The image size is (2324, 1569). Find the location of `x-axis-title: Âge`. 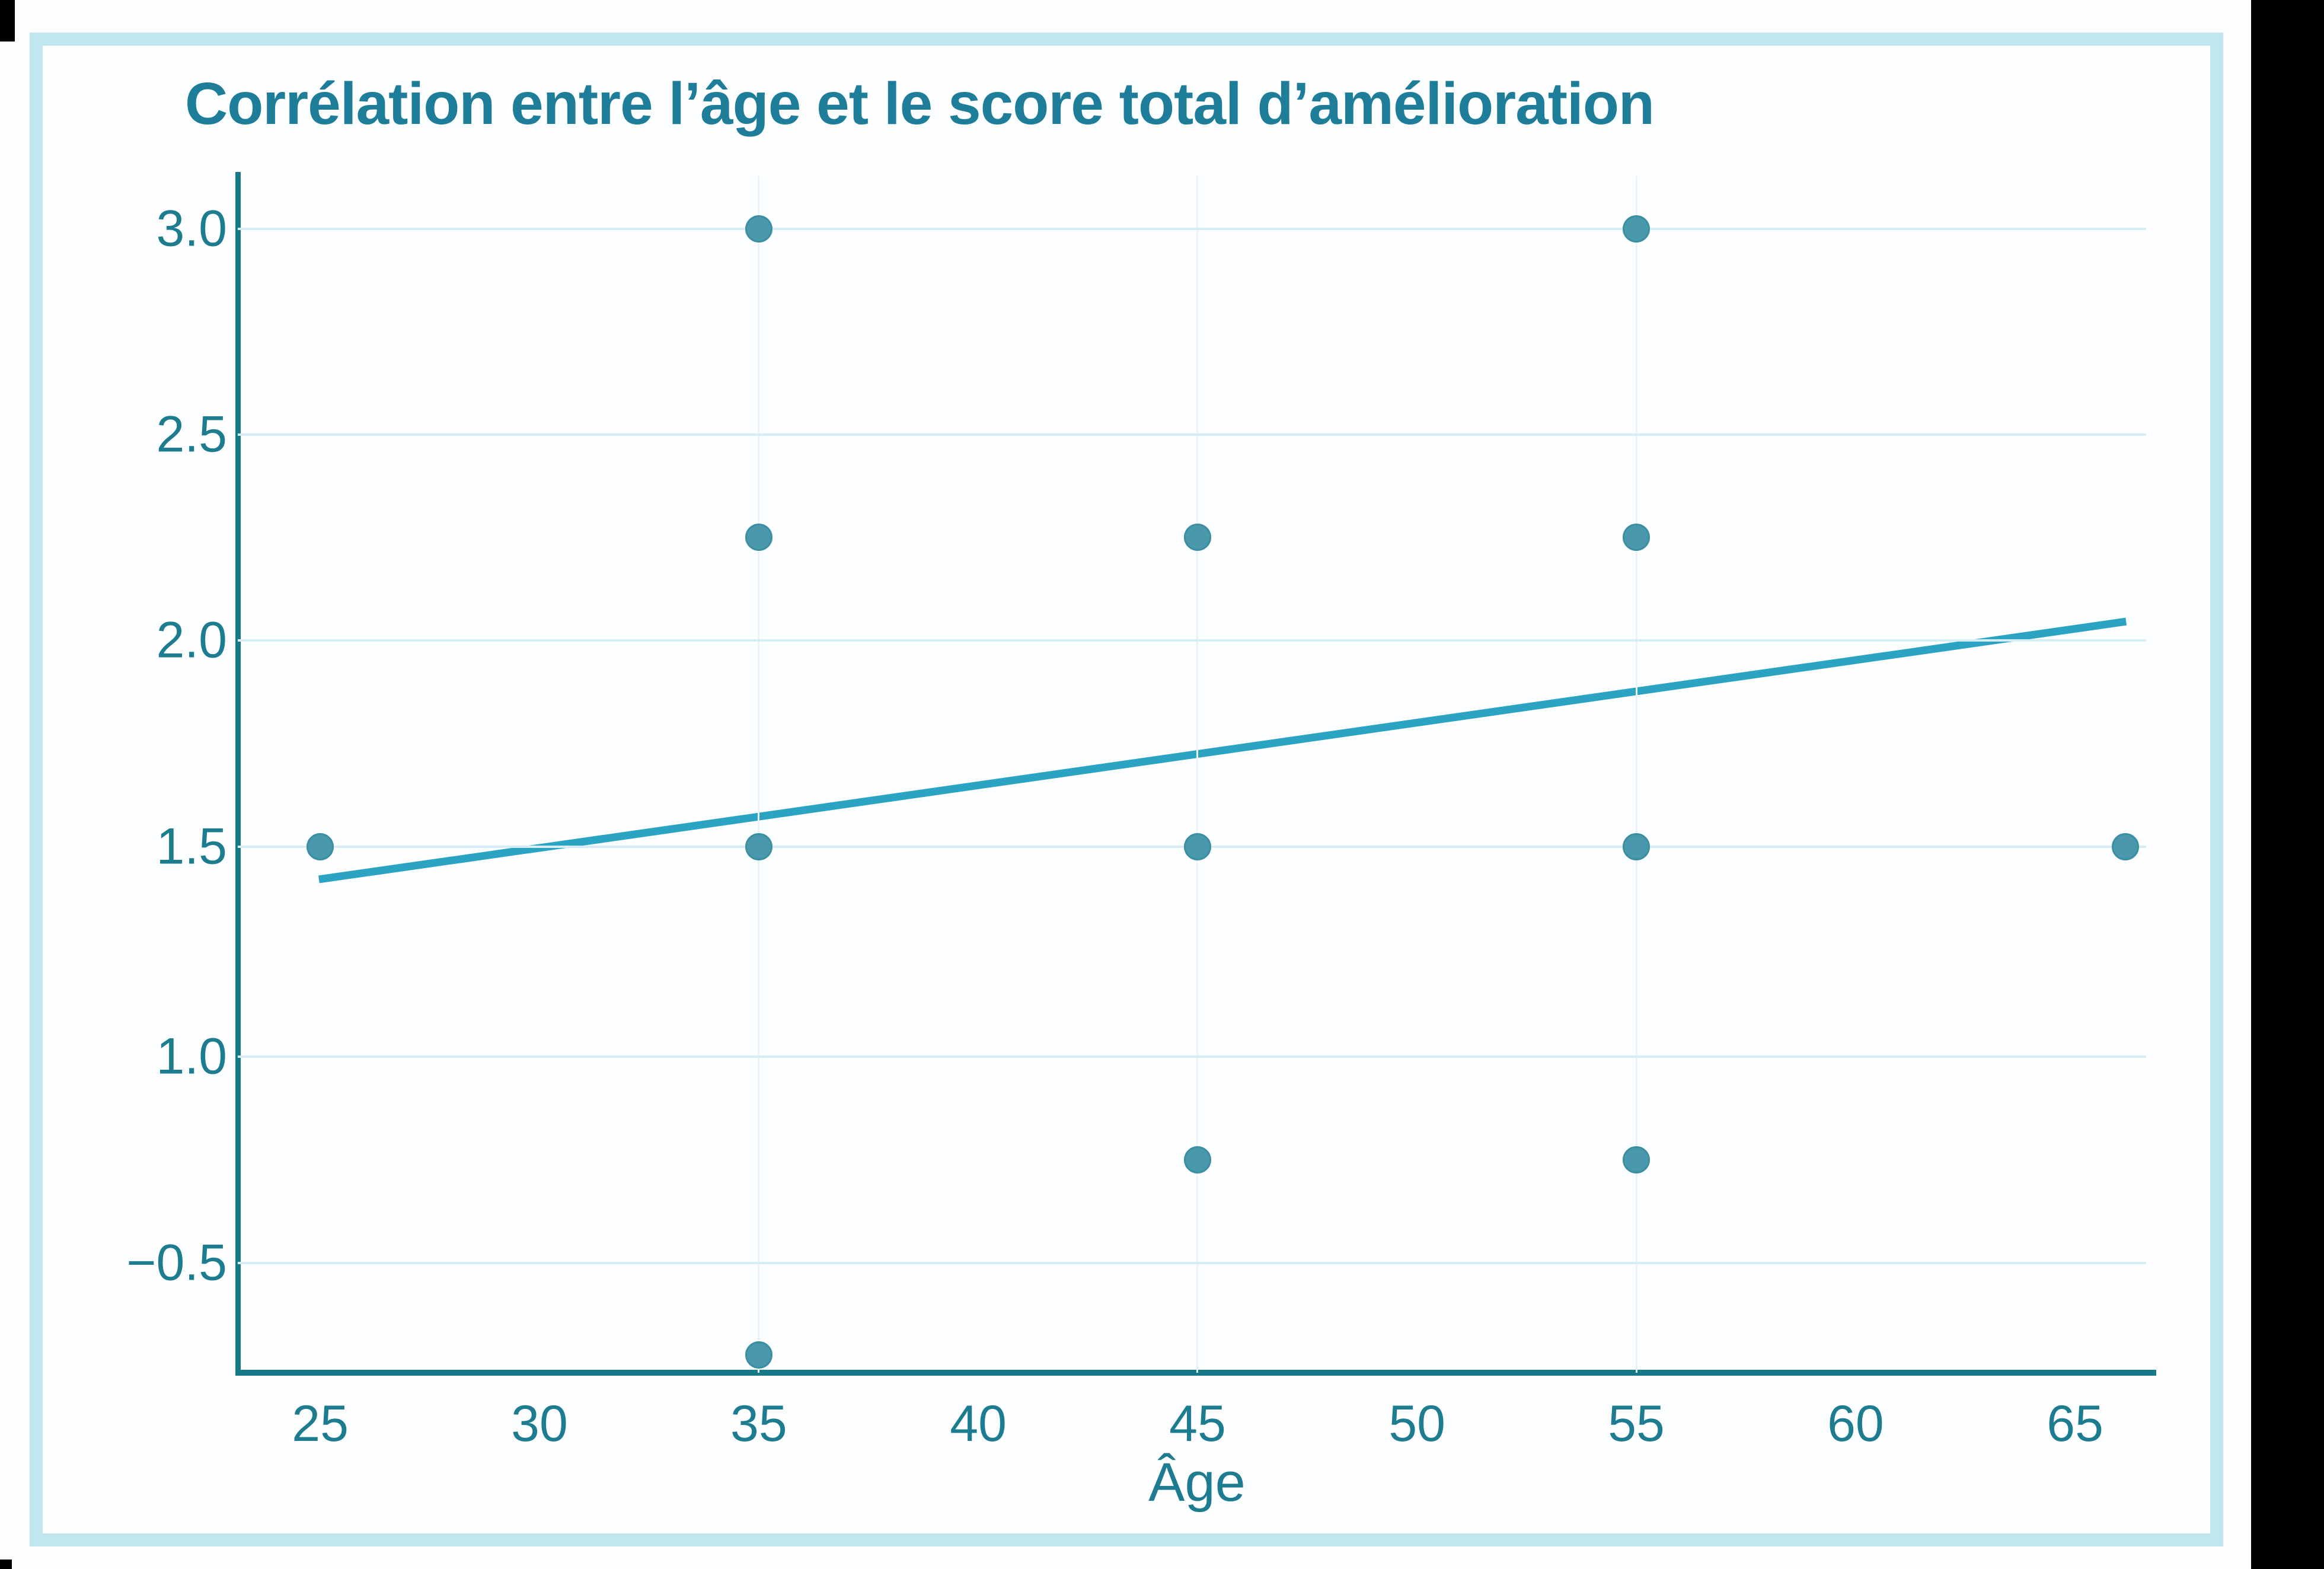

x-axis-title: Âge is located at coordinates (1197, 1482).